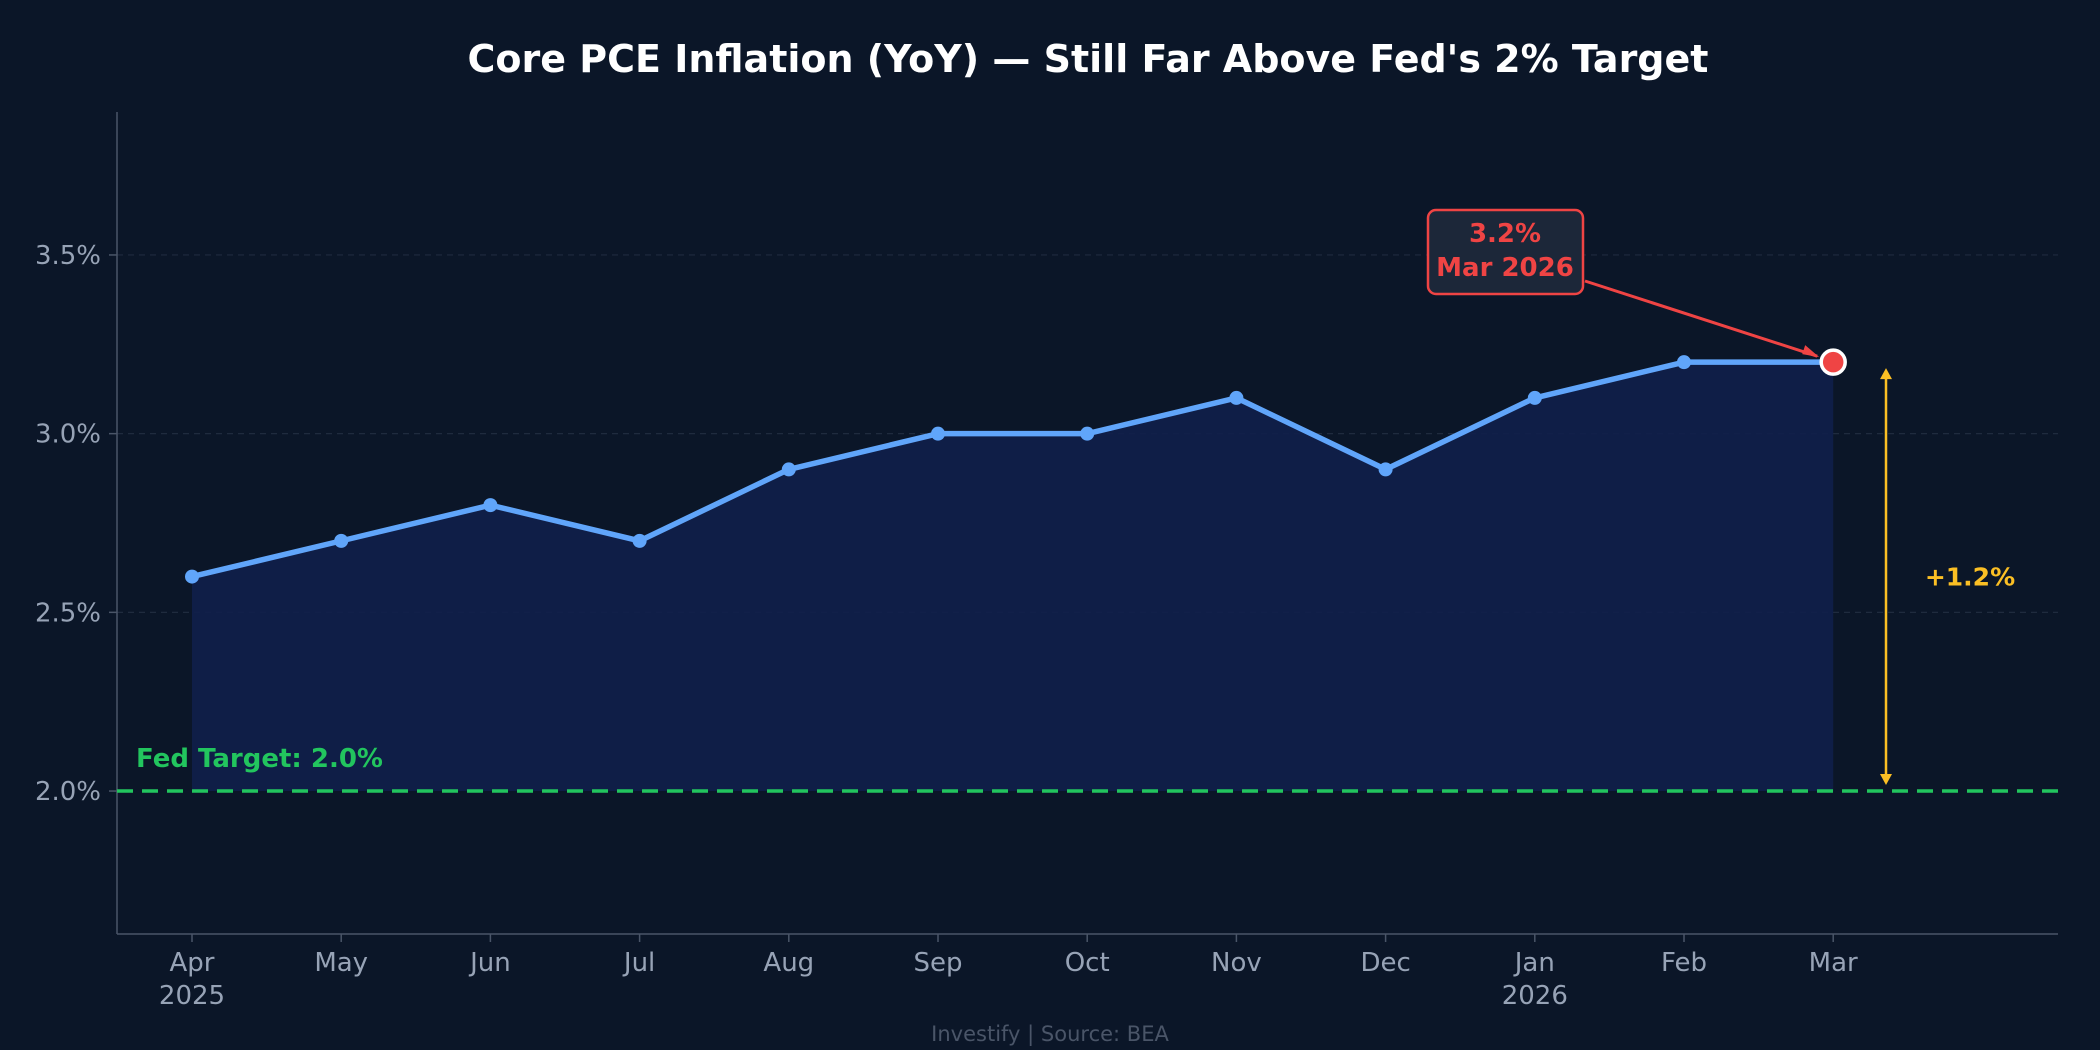  What do you see at coordinates (341, 963) in the screenshot?
I see `x-tick-label: May` at bounding box center [341, 963].